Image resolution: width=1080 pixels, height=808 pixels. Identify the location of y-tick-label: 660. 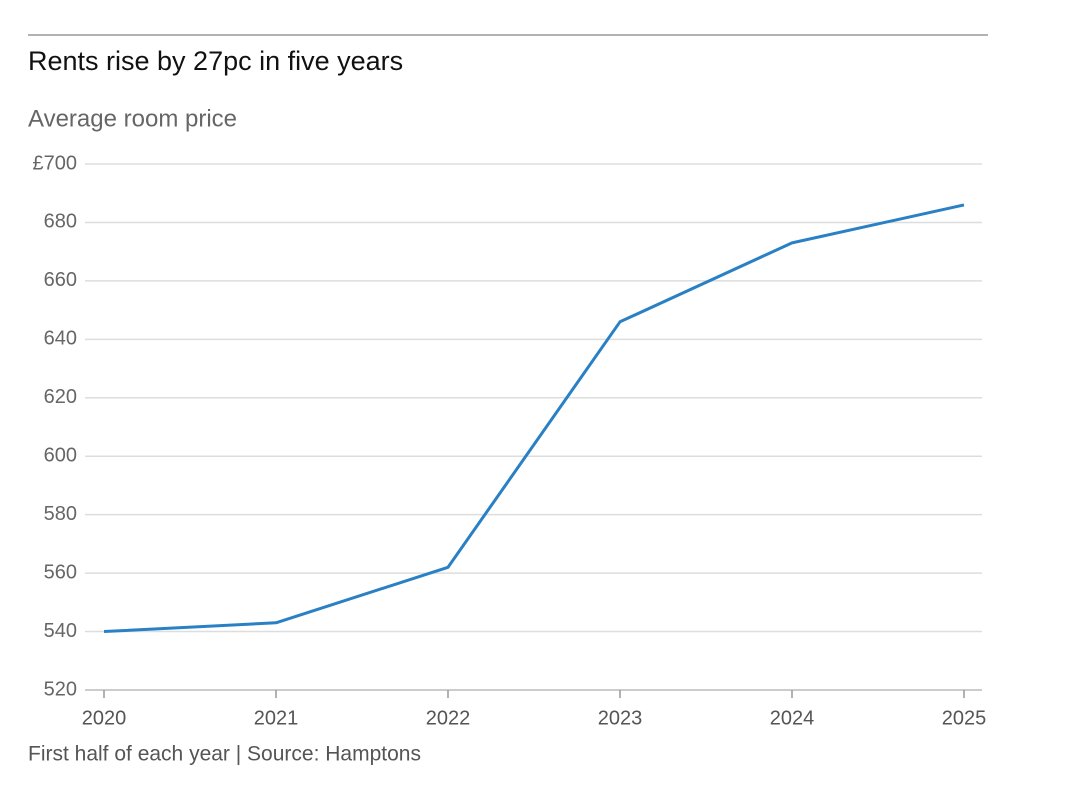
(60, 280).